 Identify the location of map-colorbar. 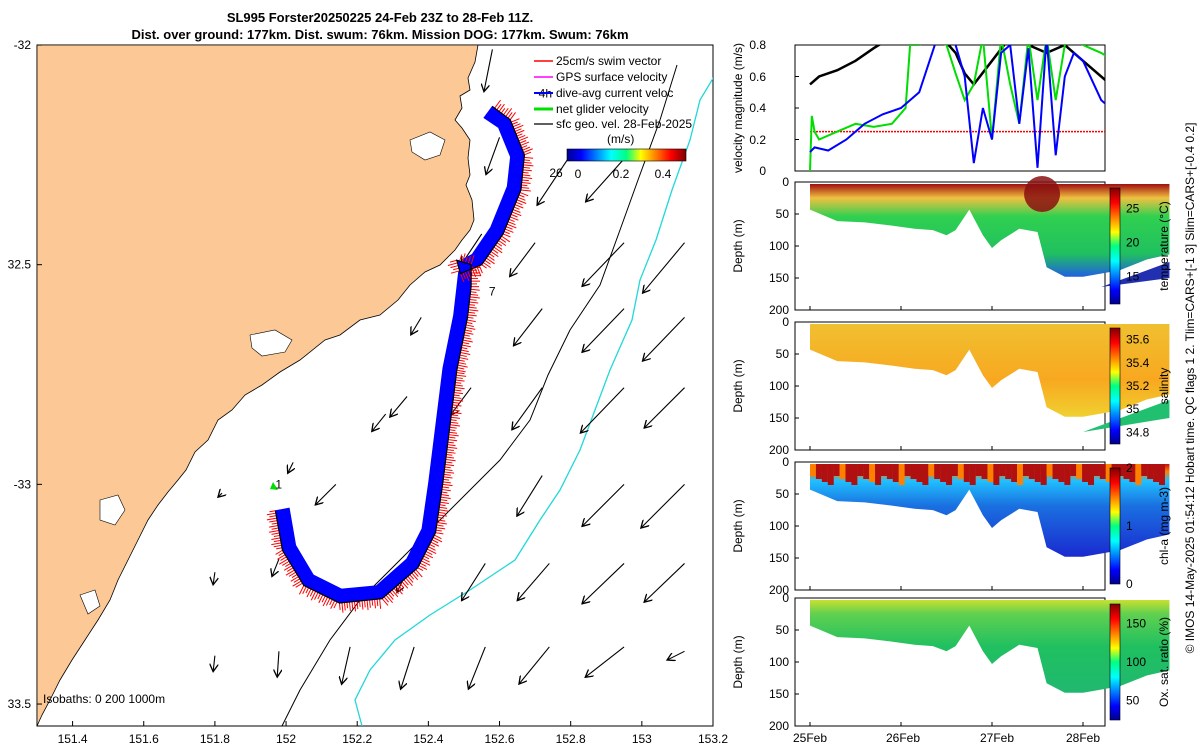
(626, 155).